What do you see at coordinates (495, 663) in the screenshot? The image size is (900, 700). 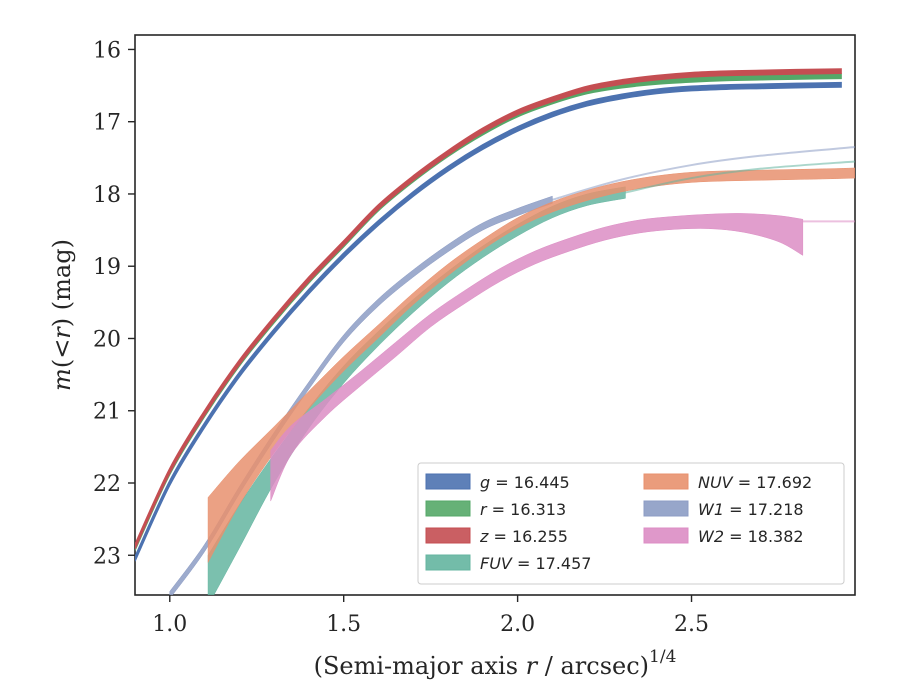 I see `x-axis-label: (Semi-major axis r / arcsec)1/4` at bounding box center [495, 663].